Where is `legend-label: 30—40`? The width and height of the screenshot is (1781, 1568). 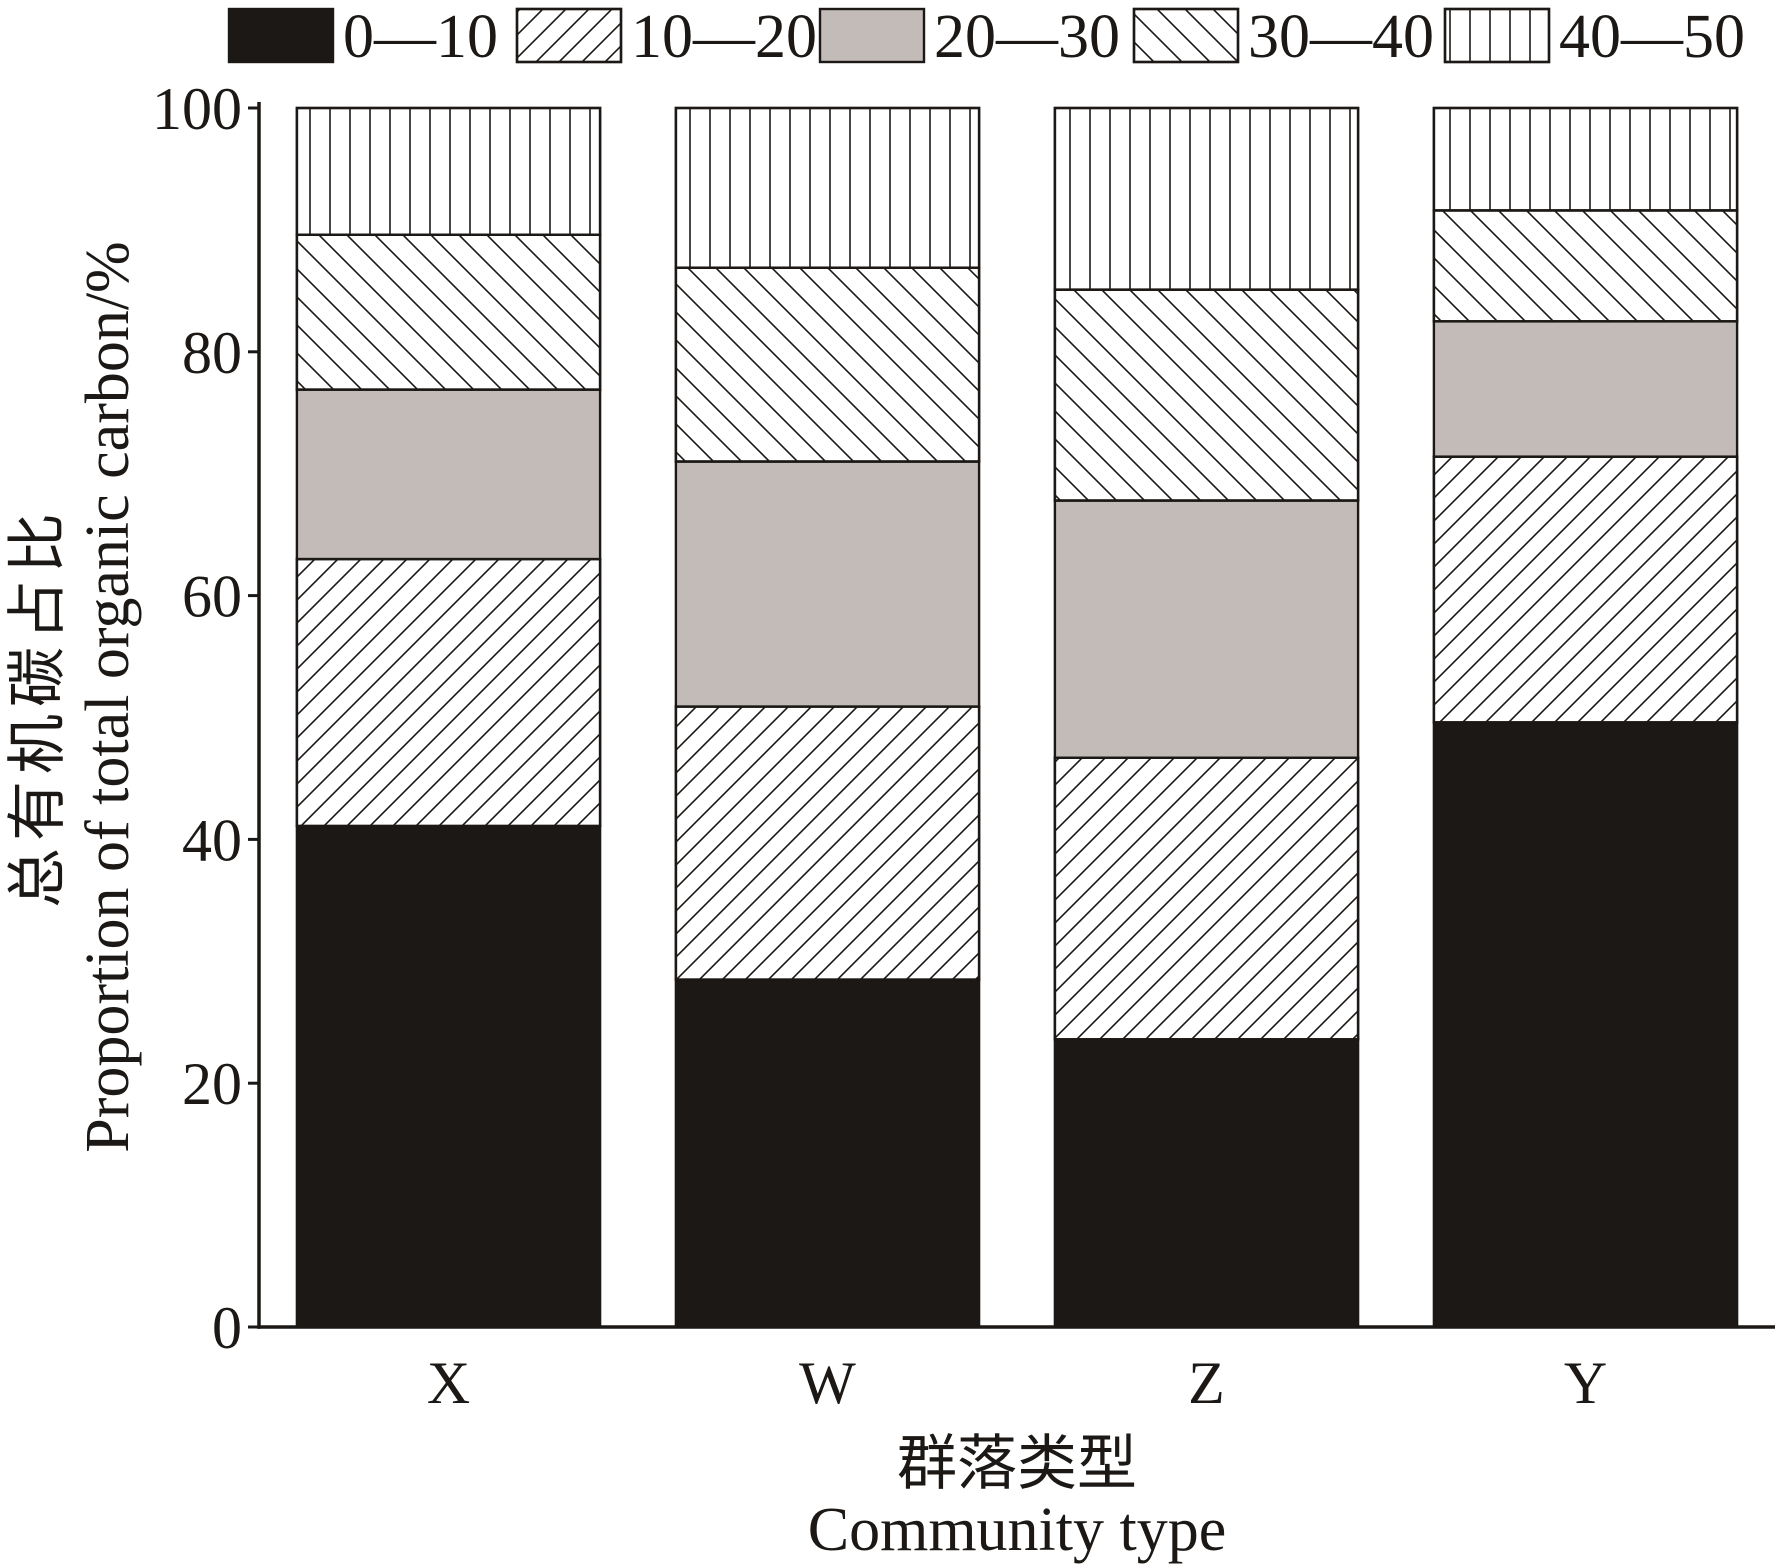 legend-label: 30—40 is located at coordinates (1341, 37).